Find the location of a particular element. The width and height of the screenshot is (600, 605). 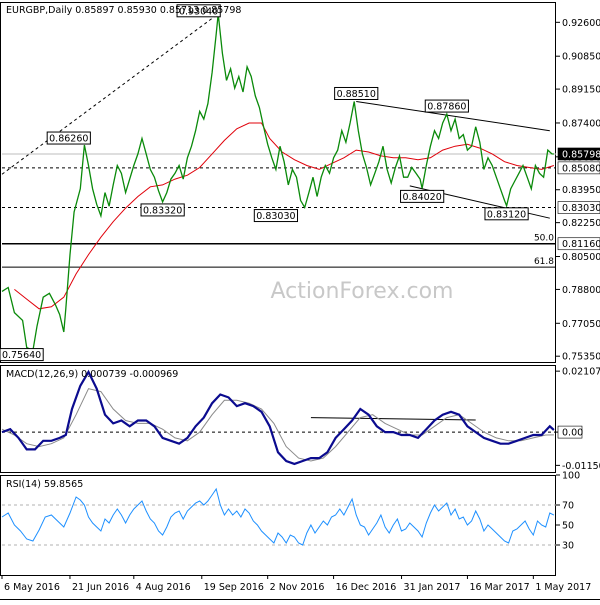

axis-price-label: 0.85798 is located at coordinates (579, 154).